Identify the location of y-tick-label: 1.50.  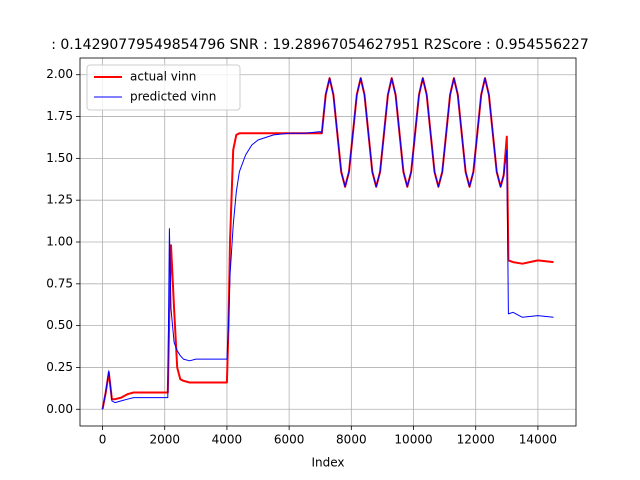
(59, 158).